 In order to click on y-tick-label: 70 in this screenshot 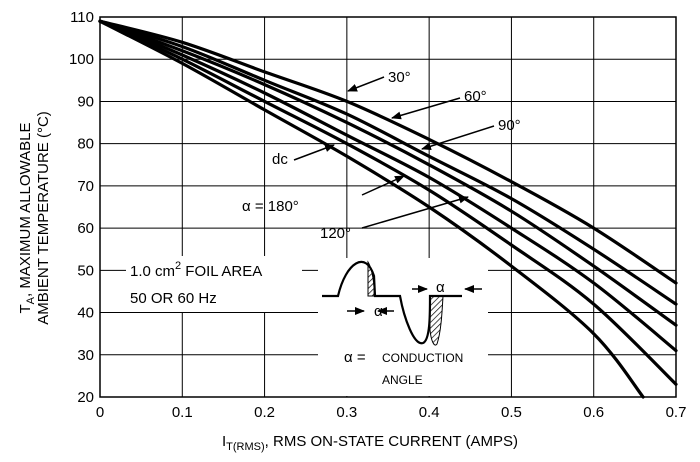, I will do `click(85, 186)`.